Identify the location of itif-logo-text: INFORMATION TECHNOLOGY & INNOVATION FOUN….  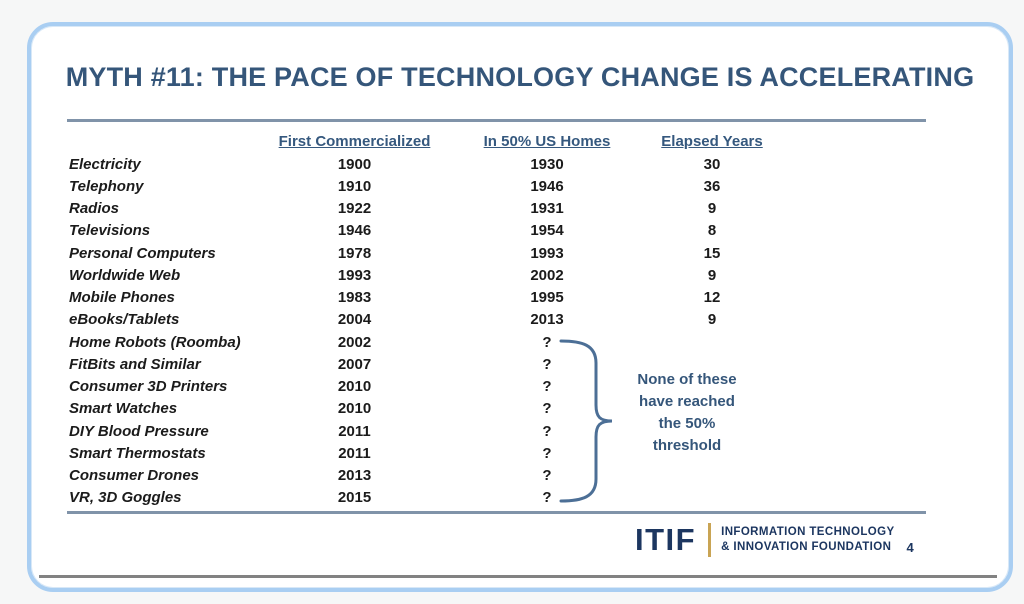
(807, 540).